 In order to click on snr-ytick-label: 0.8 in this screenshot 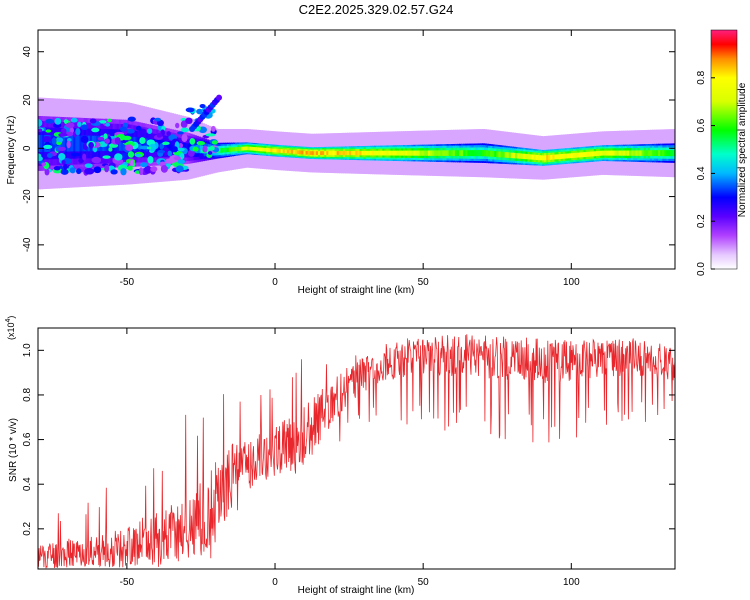, I will do `click(27, 395)`.